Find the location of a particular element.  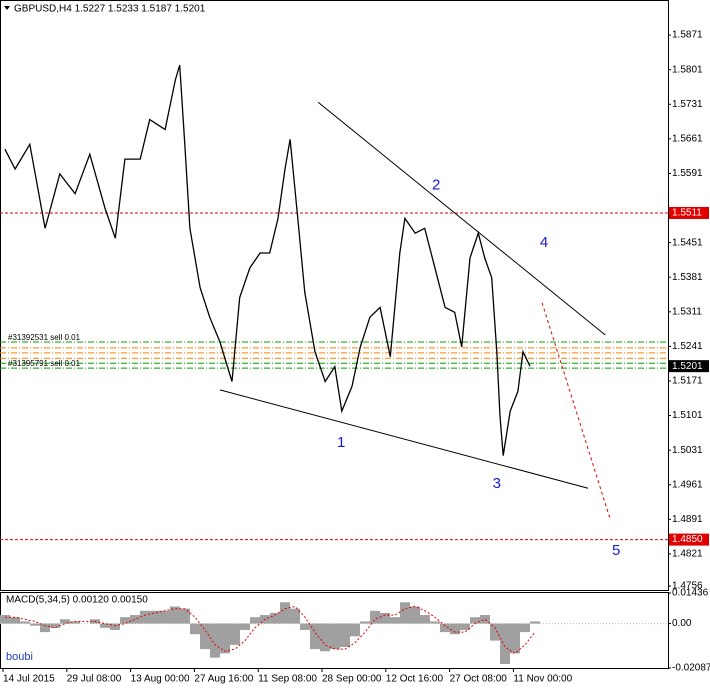

wave-label: 2 is located at coordinates (436, 184).